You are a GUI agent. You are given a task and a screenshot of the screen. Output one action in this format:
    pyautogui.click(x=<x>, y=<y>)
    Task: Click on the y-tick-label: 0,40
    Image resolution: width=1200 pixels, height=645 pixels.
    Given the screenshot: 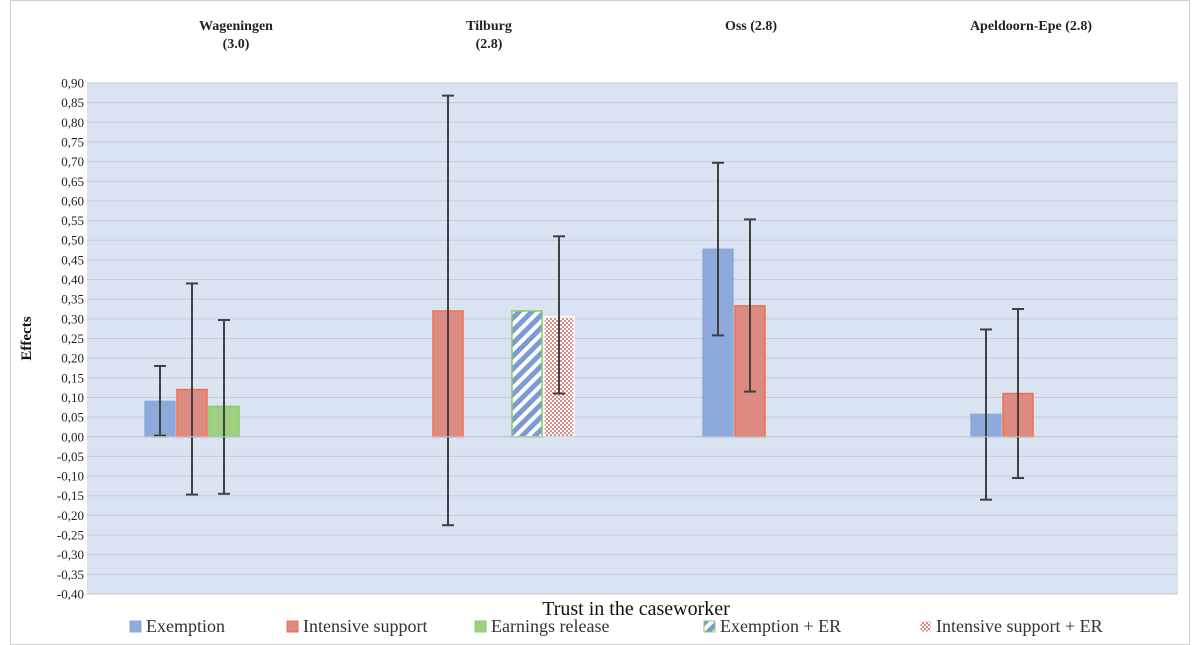 What is the action you would take?
    pyautogui.click(x=72, y=279)
    